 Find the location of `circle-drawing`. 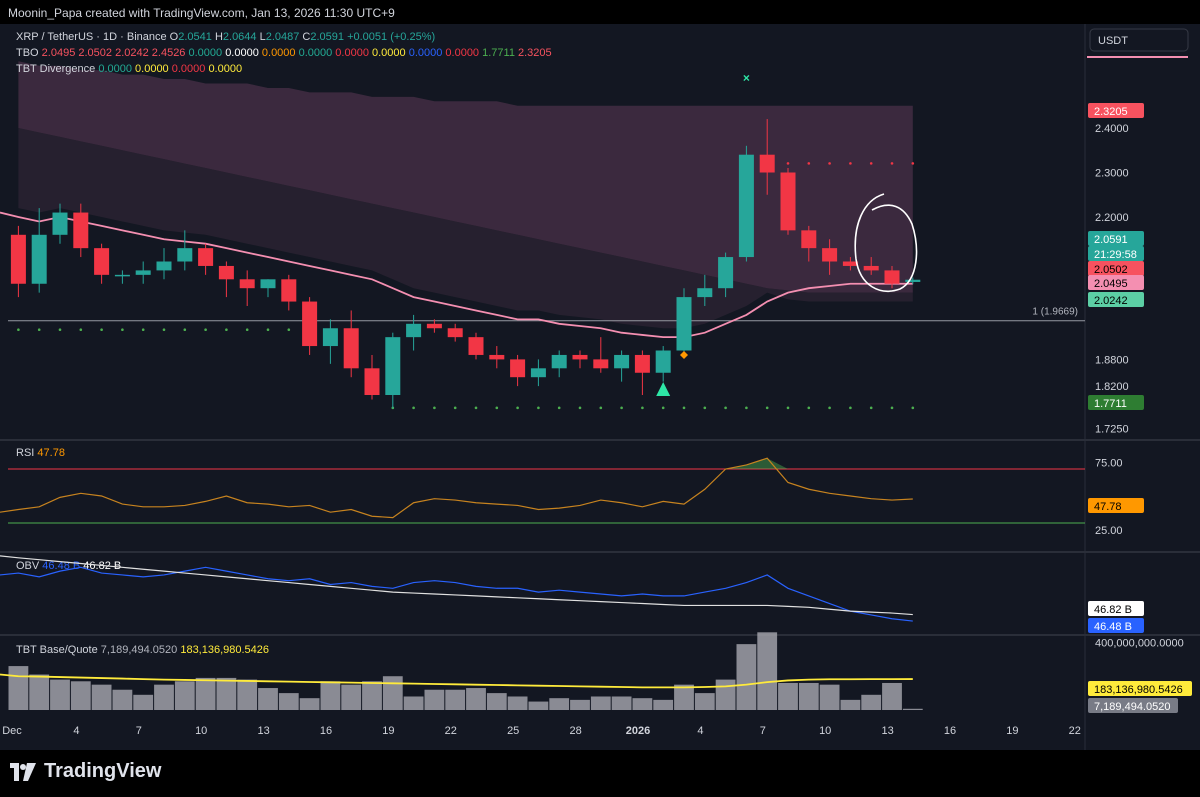

circle-drawing is located at coordinates (886, 242).